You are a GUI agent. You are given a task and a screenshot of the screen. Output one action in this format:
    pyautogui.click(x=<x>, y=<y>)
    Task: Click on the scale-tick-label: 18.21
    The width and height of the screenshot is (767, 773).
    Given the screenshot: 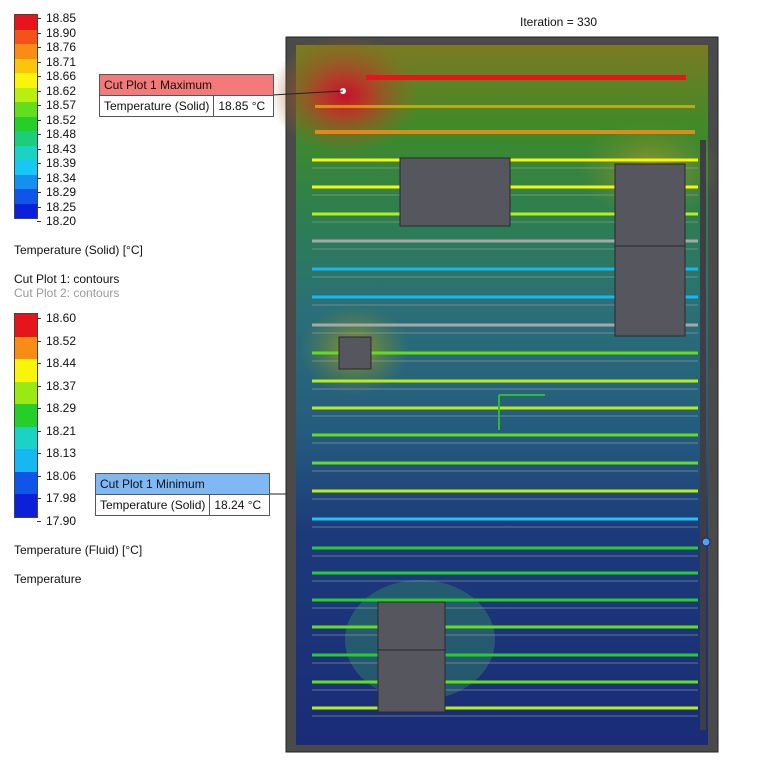 What is the action you would take?
    pyautogui.click(x=61, y=430)
    